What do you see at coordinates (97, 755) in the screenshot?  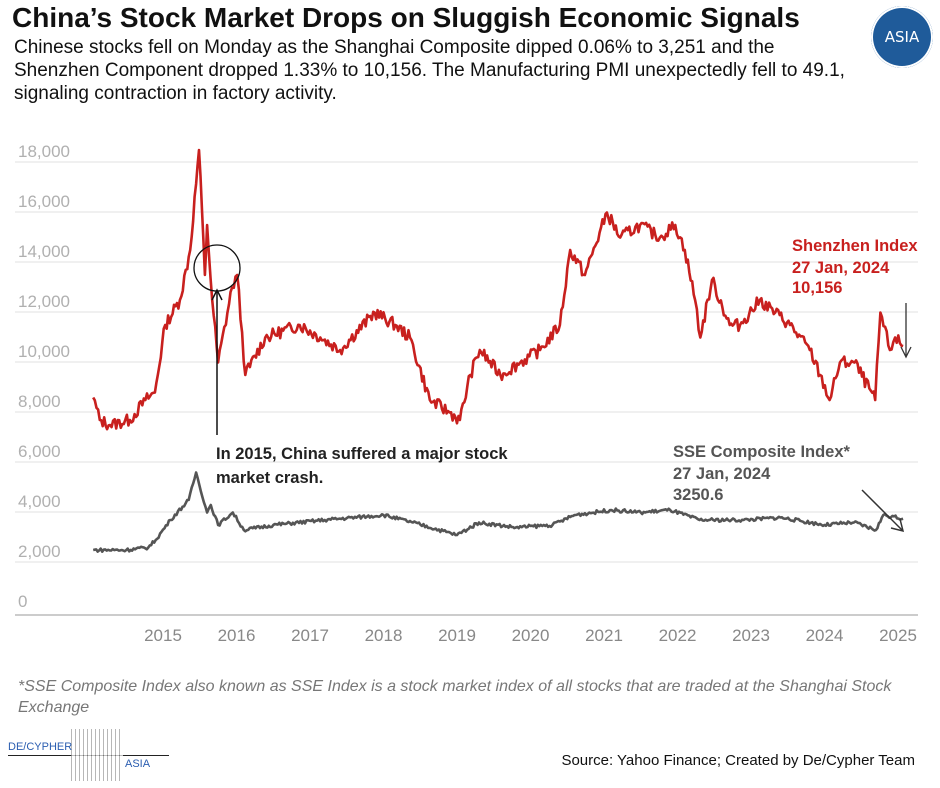 I see `decypher-maze-logo` at bounding box center [97, 755].